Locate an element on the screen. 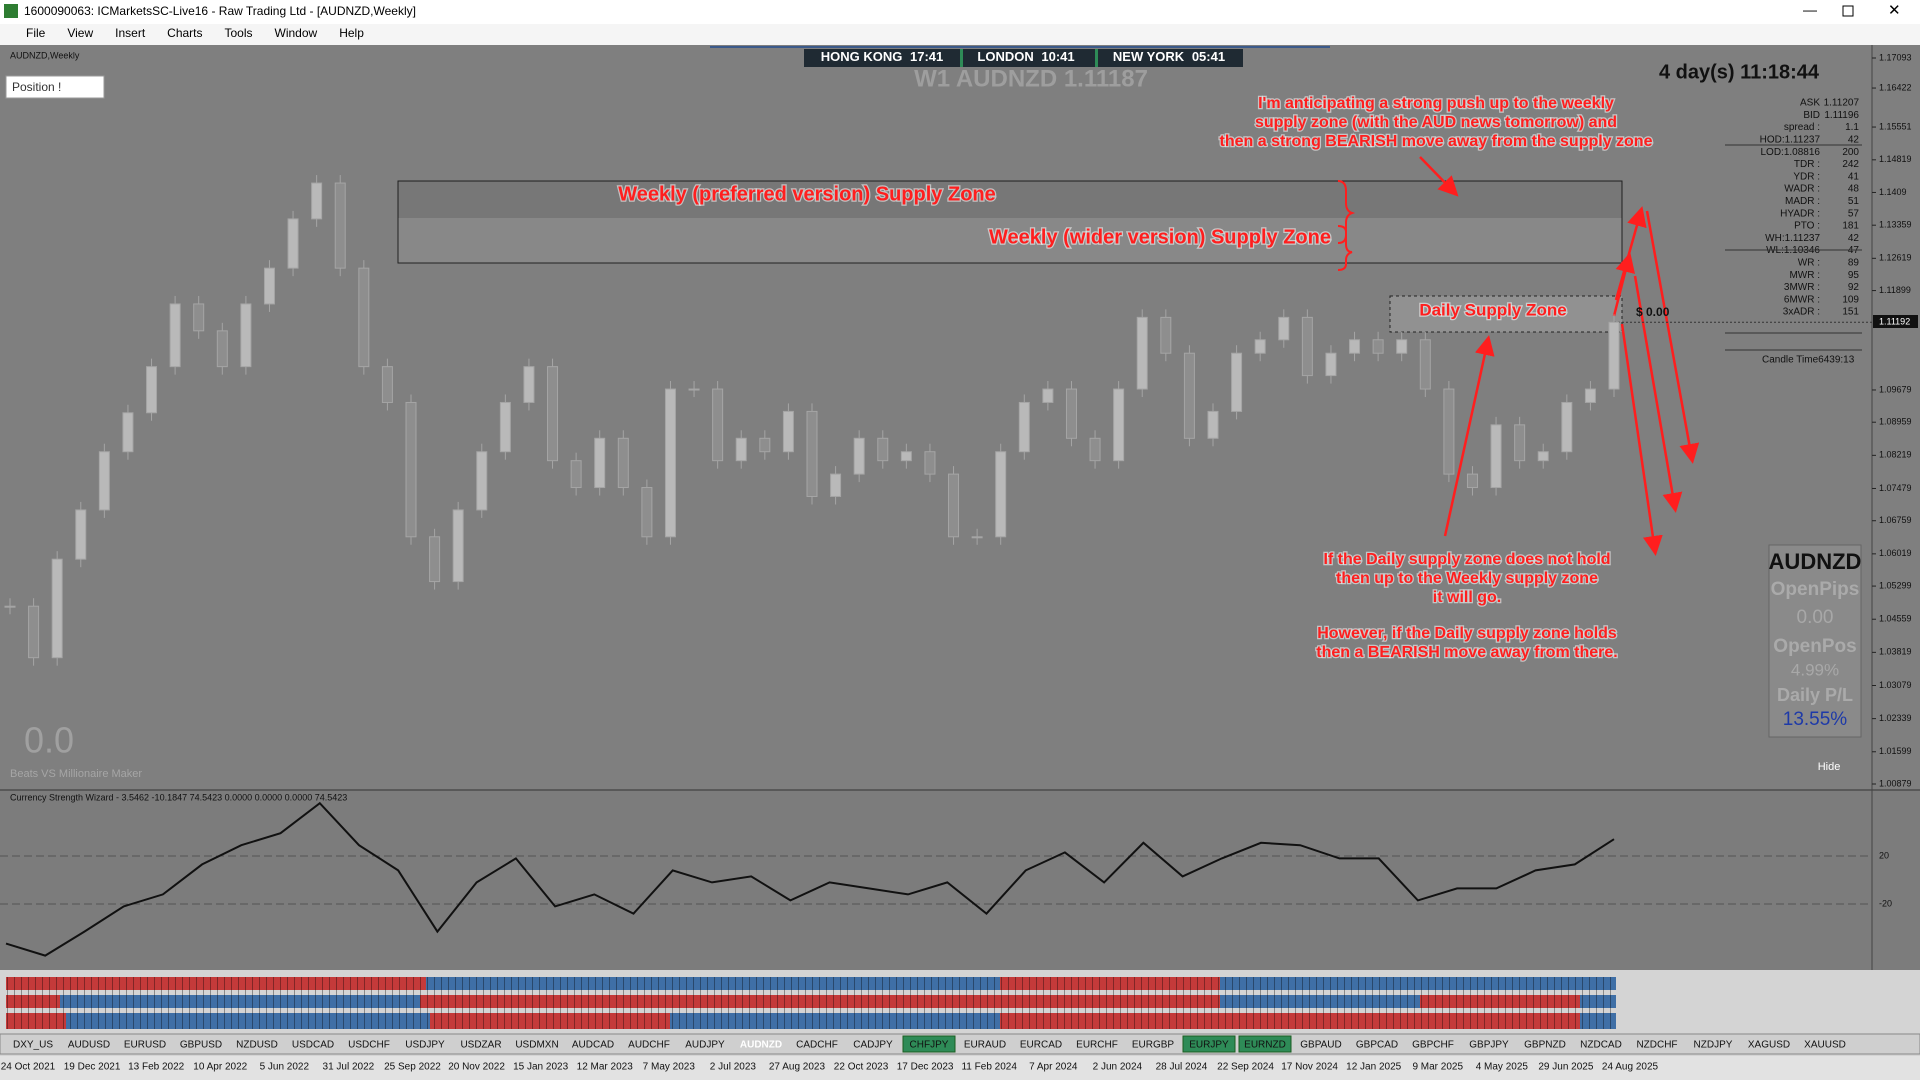  symbol-button: CADCHF is located at coordinates (817, 1045).